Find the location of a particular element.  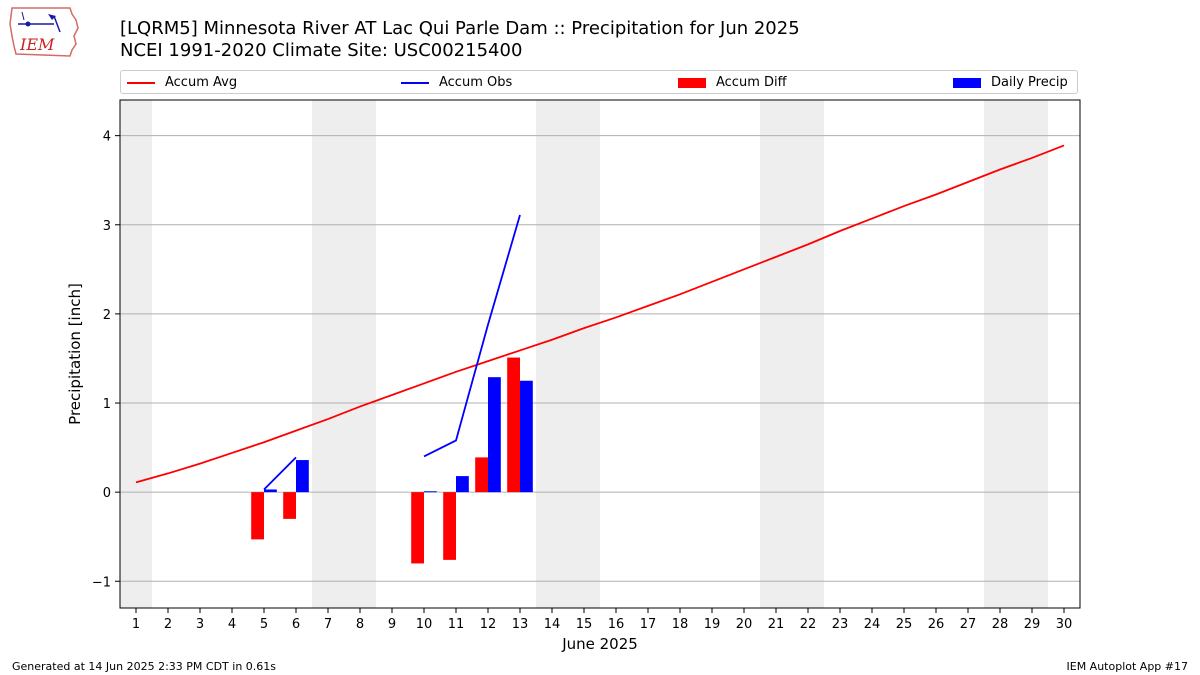

x-tick-label-11: 11 is located at coordinates (456, 624).